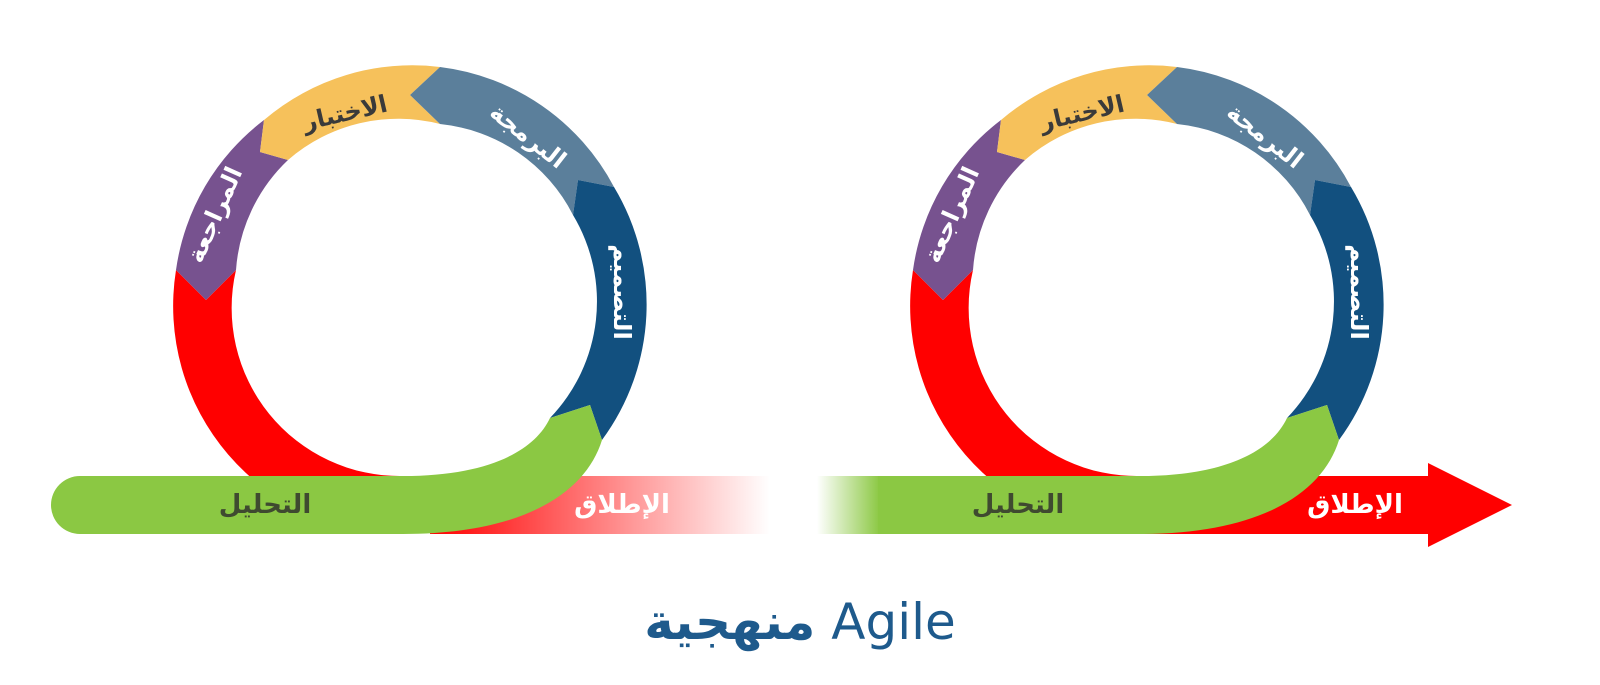 This screenshot has height=685, width=1600. I want to click on programming-segment-right, so click(1249, 141).